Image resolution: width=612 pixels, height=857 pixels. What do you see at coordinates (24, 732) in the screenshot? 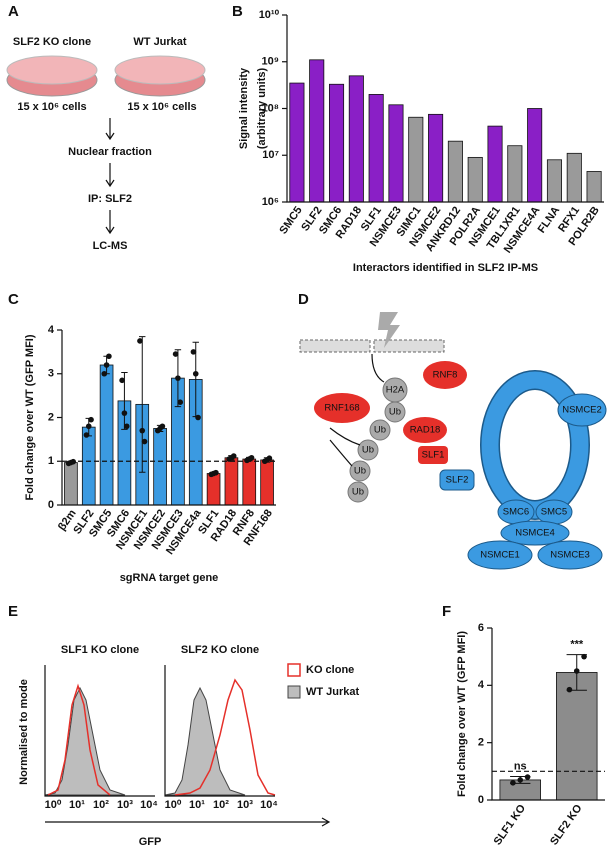
I see `y-axis-label: Normalised to mode` at bounding box center [24, 732].